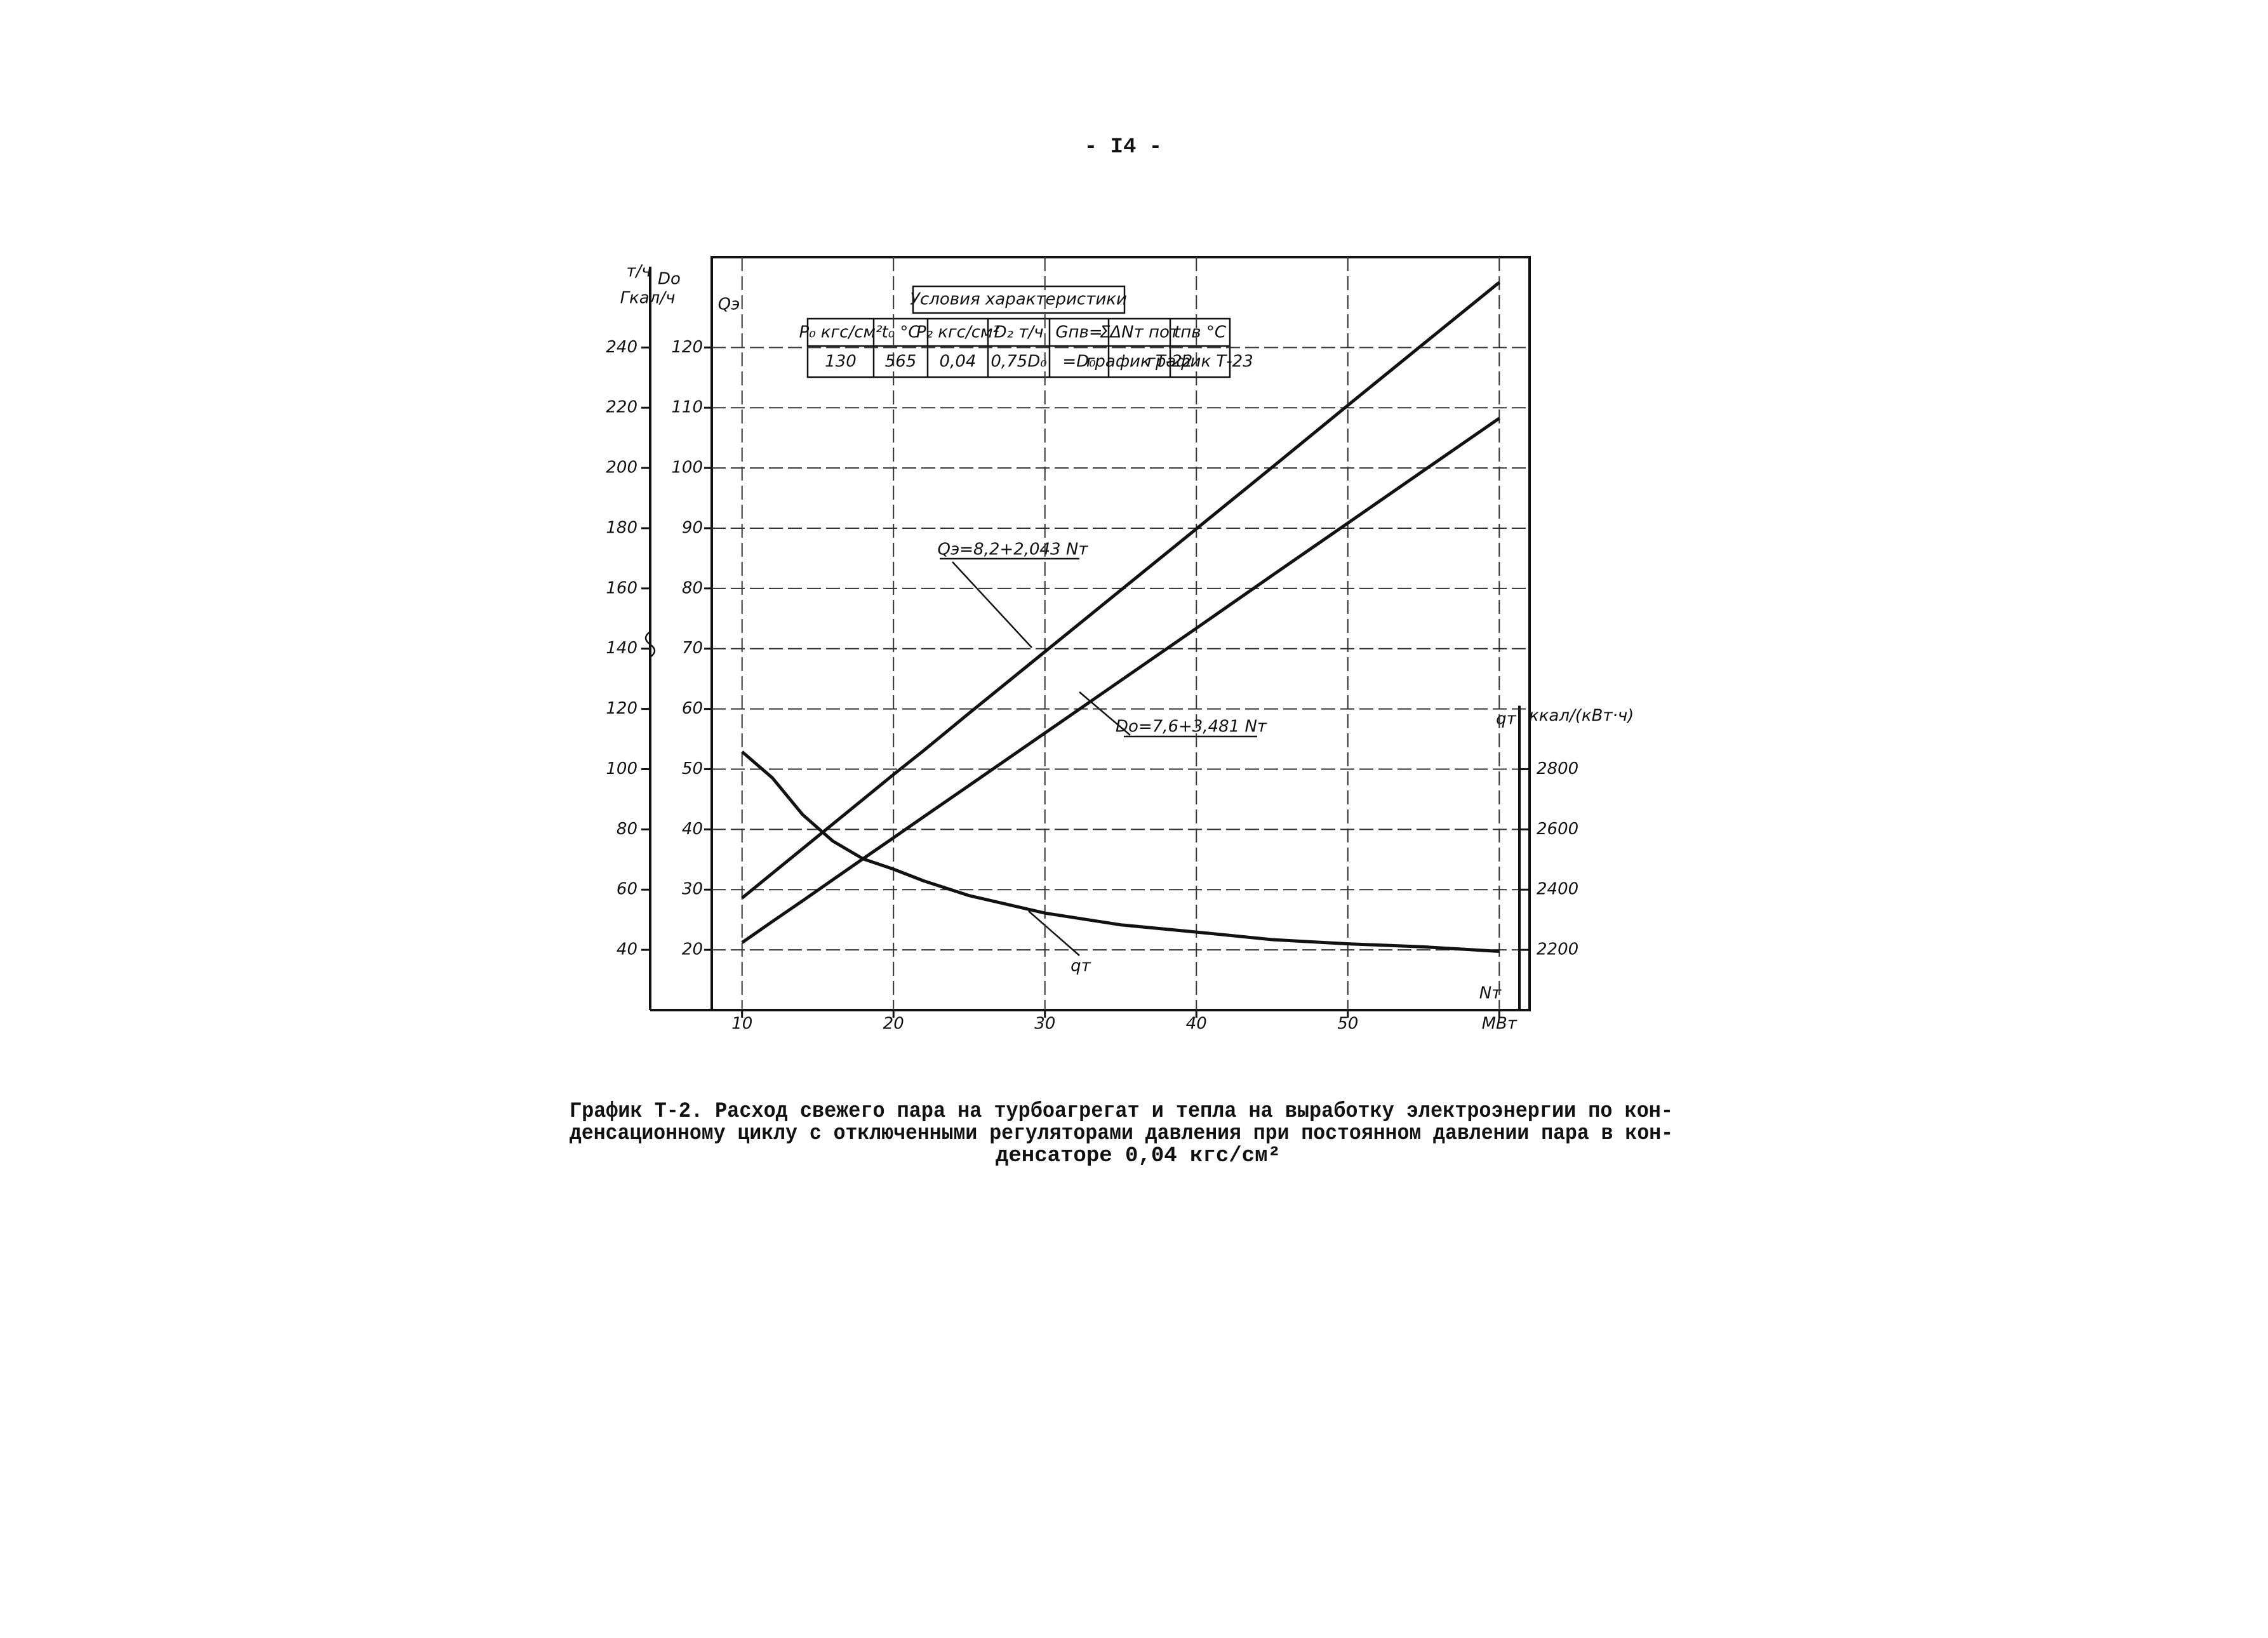  I want to click on caption-line: денсаторе 0,04 кгс/см², so click(1138, 1156).